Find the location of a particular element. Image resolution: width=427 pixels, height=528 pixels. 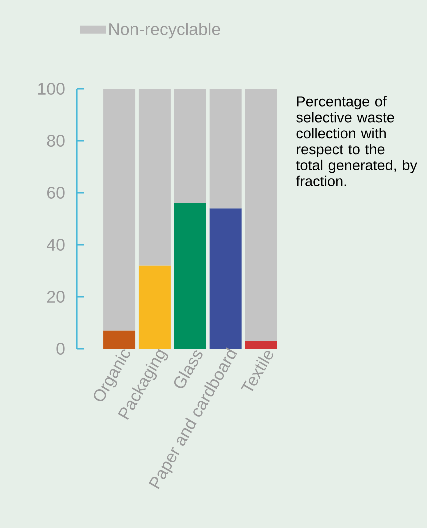

y-tick-label: 60 is located at coordinates (56, 193).